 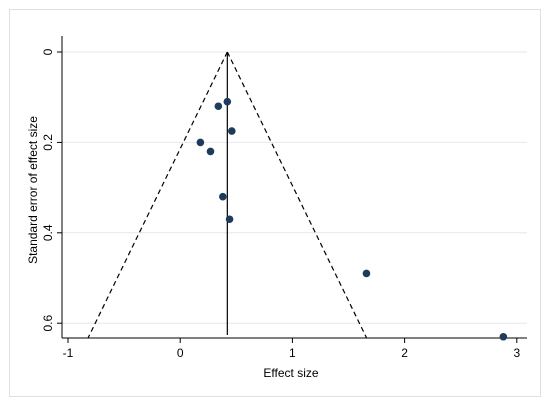 I want to click on x-tick-label: 3, so click(x=516, y=353).